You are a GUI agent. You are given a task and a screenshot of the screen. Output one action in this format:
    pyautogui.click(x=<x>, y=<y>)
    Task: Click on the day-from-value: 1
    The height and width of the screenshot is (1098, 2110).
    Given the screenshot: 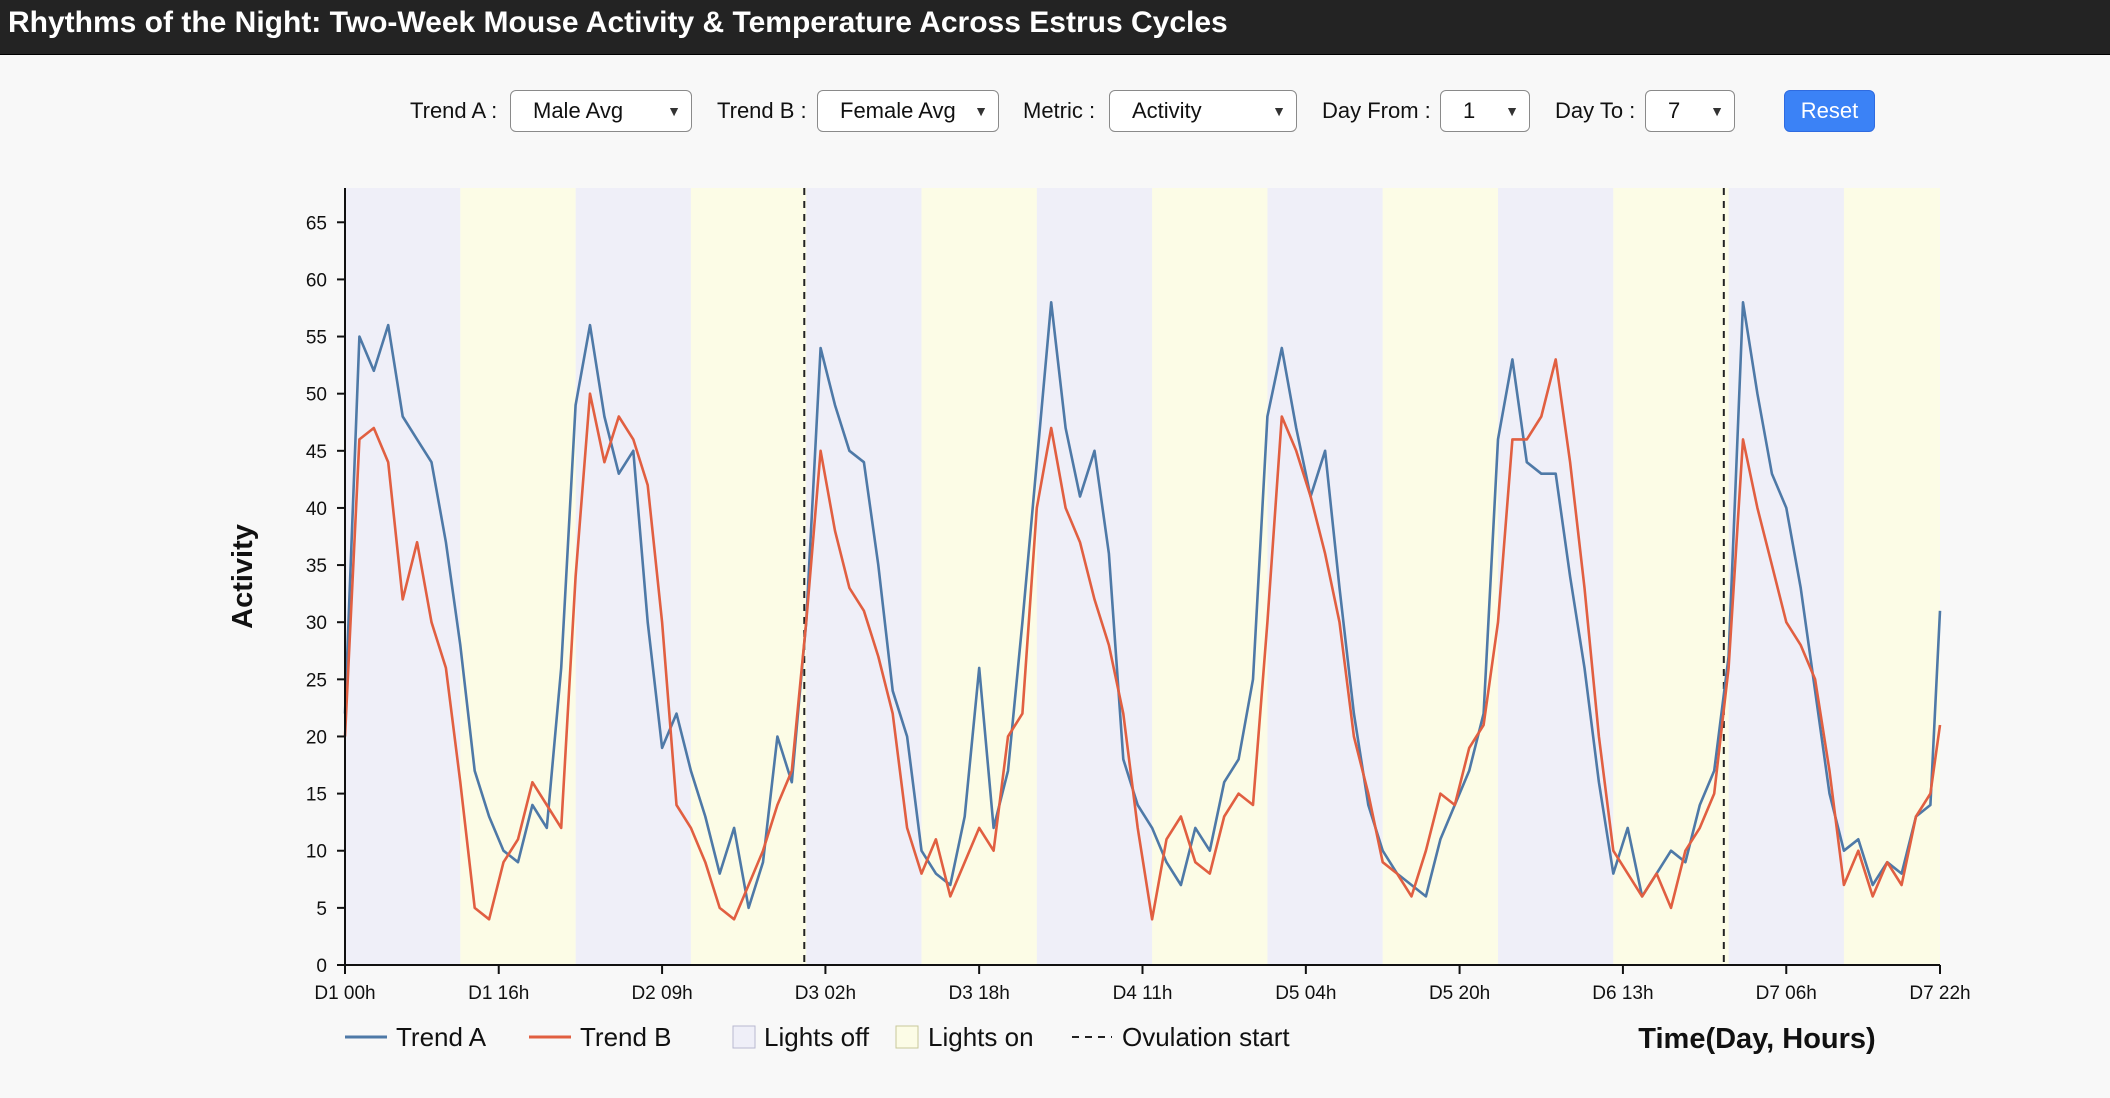 What is the action you would take?
    pyautogui.click(x=1469, y=110)
    